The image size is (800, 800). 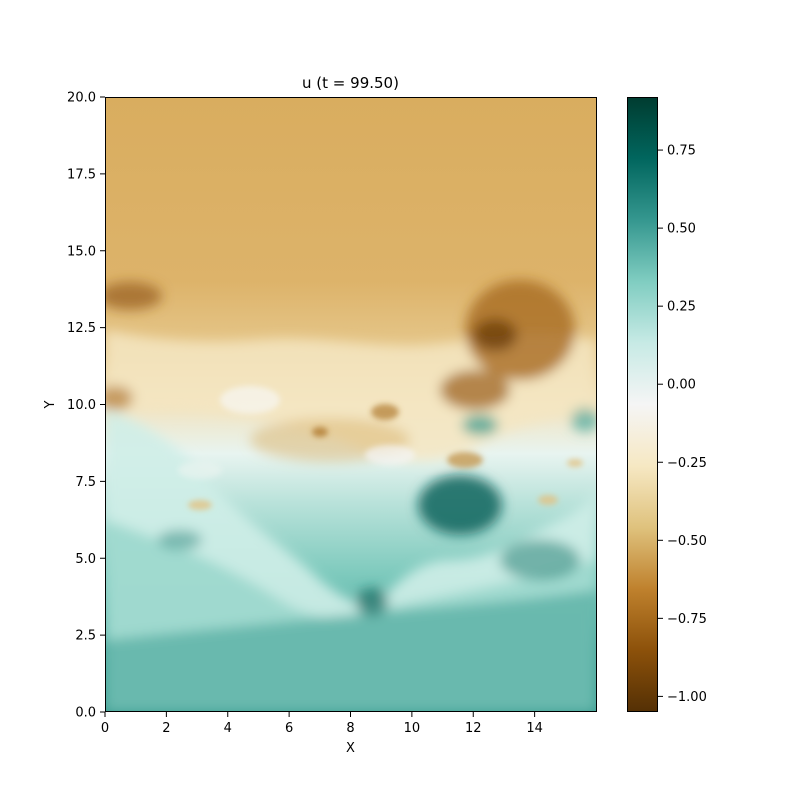 What do you see at coordinates (350, 748) in the screenshot?
I see `x-axis-label: X` at bounding box center [350, 748].